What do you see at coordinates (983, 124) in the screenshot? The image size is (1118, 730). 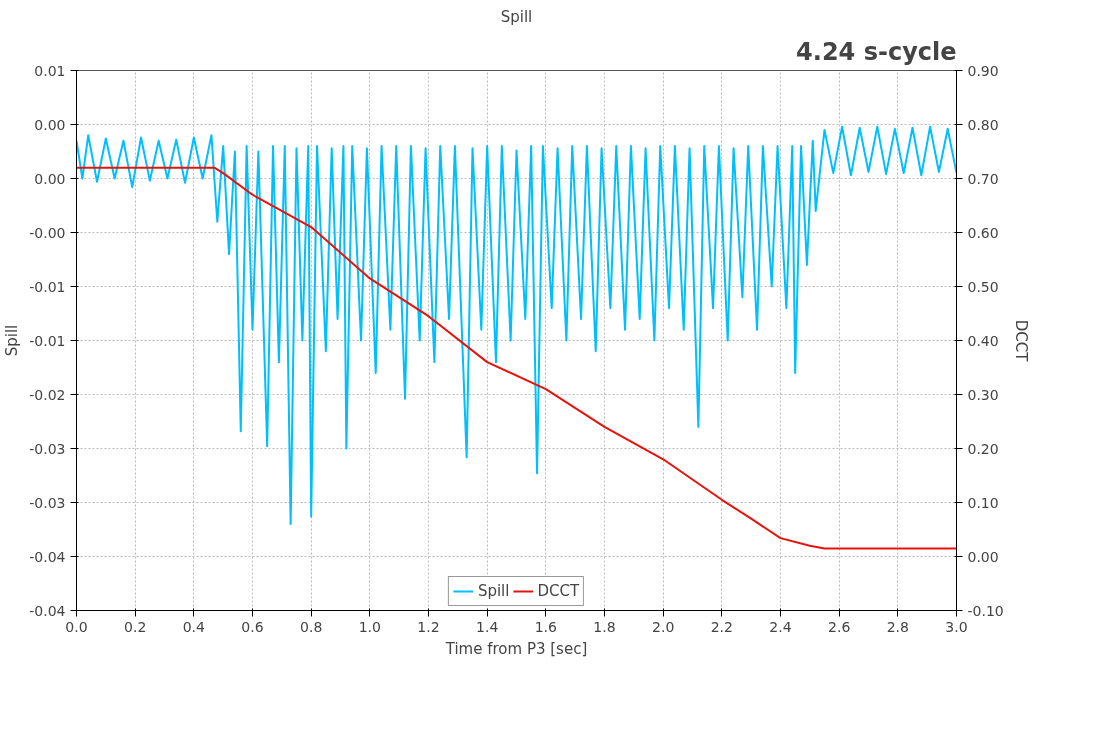 I see `y2-tick-label: 0.80` at bounding box center [983, 124].